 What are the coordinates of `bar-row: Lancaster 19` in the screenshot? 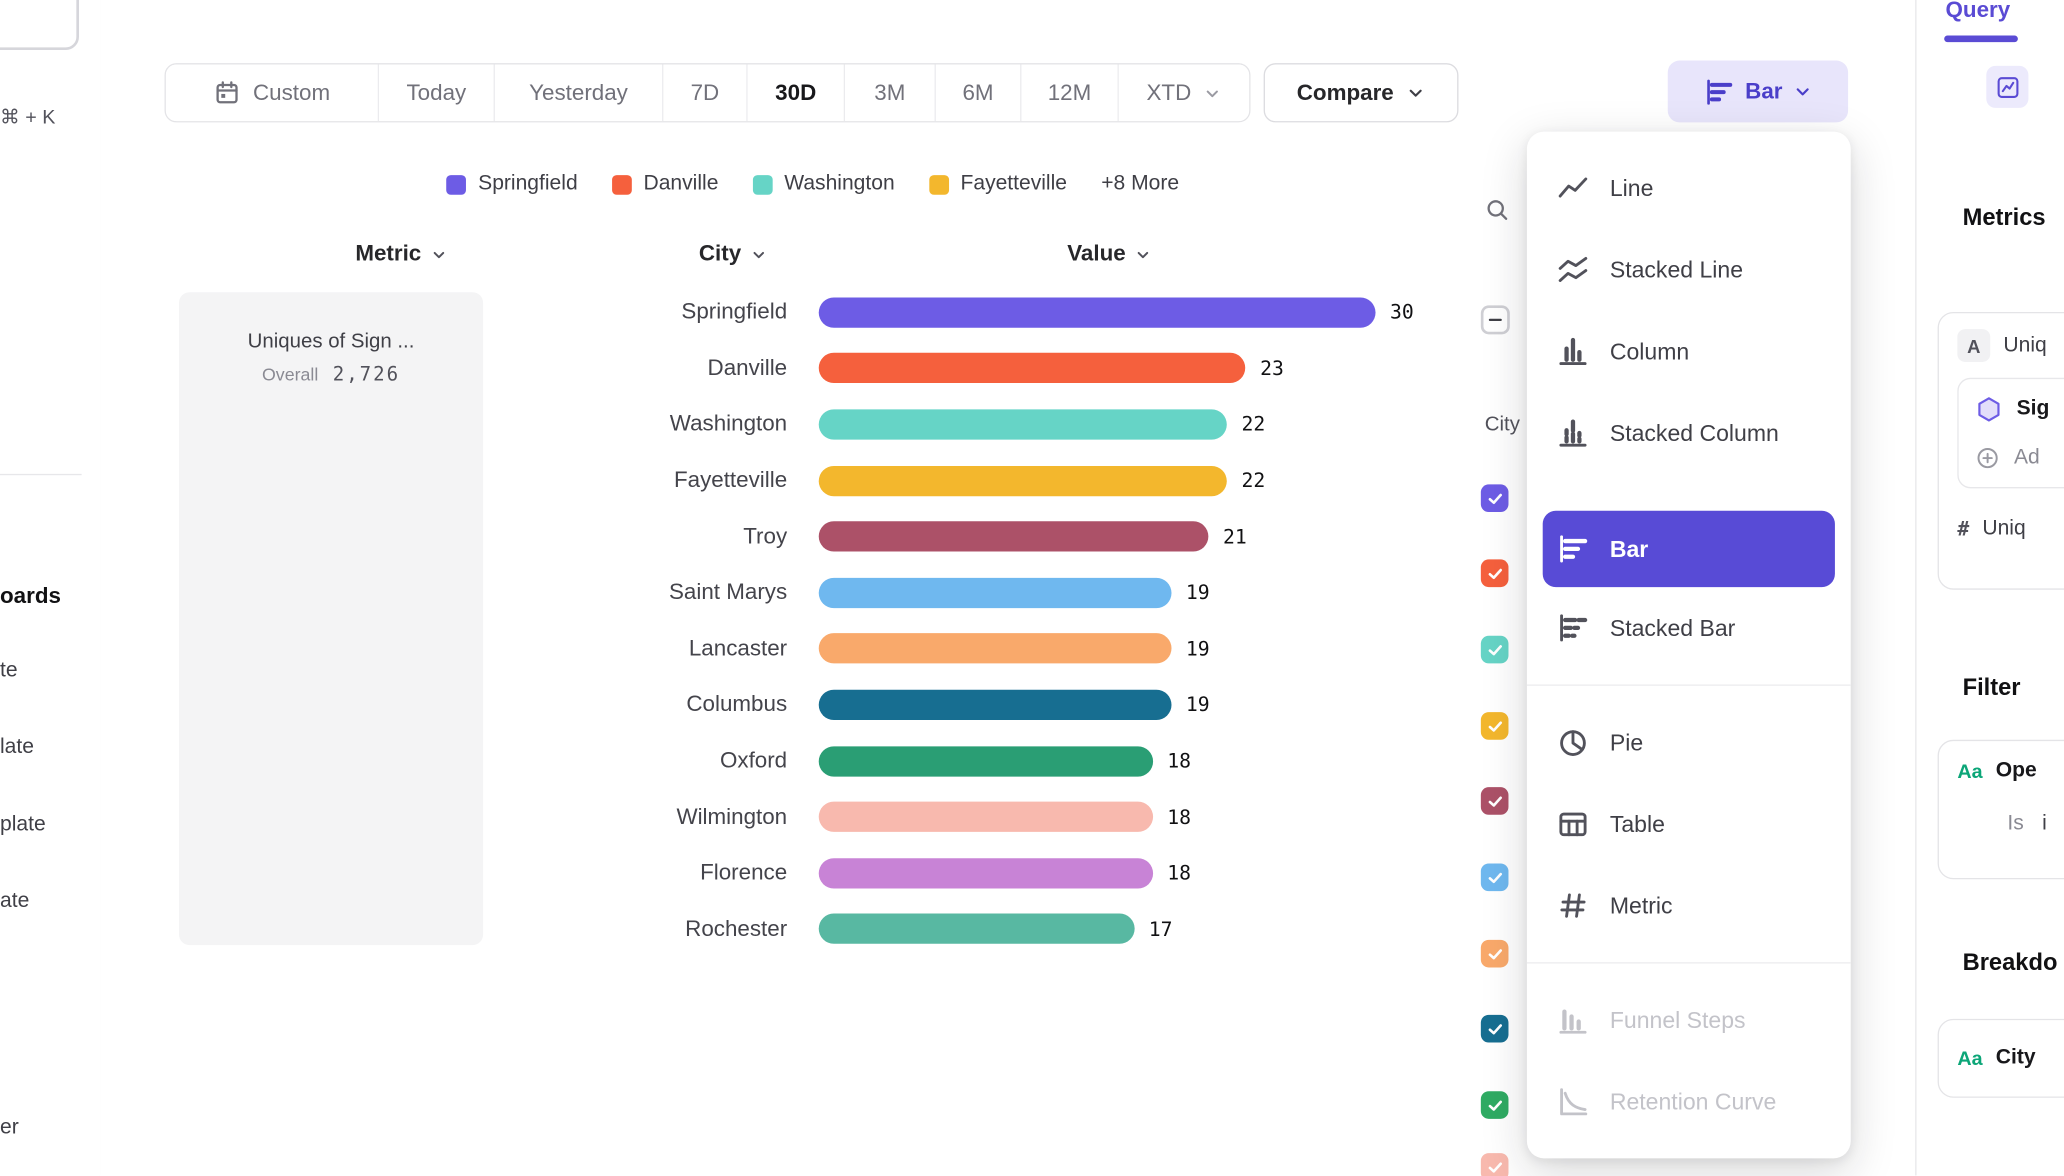 It's located at (974, 649).